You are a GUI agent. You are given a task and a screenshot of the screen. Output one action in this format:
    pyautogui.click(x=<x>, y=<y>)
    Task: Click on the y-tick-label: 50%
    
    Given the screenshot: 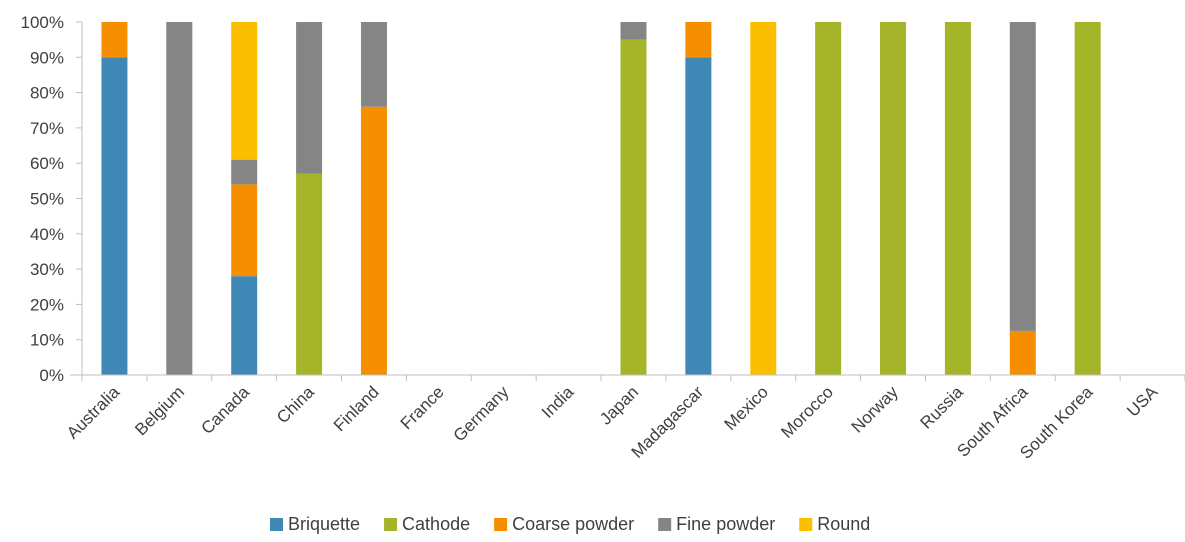 What is the action you would take?
    pyautogui.click(x=47, y=199)
    